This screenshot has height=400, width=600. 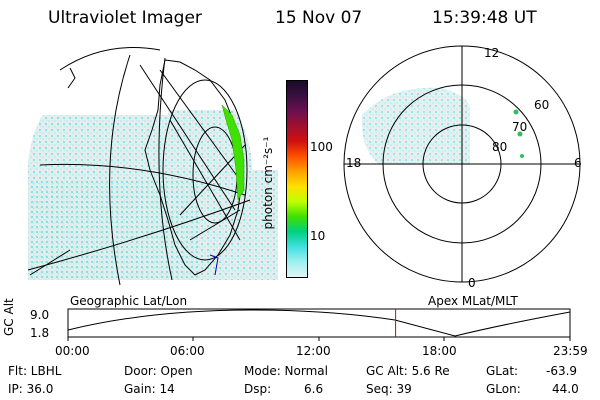 What do you see at coordinates (286, 371) in the screenshot?
I see `info-mode: Mode: Normal` at bounding box center [286, 371].